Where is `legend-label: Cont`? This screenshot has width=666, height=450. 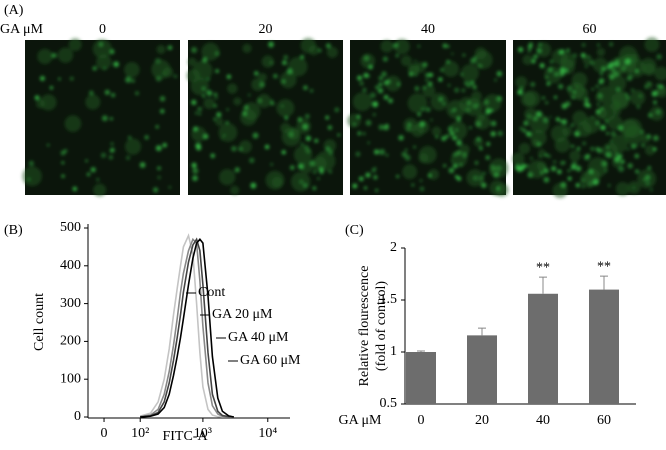 legend-label: Cont is located at coordinates (211, 292).